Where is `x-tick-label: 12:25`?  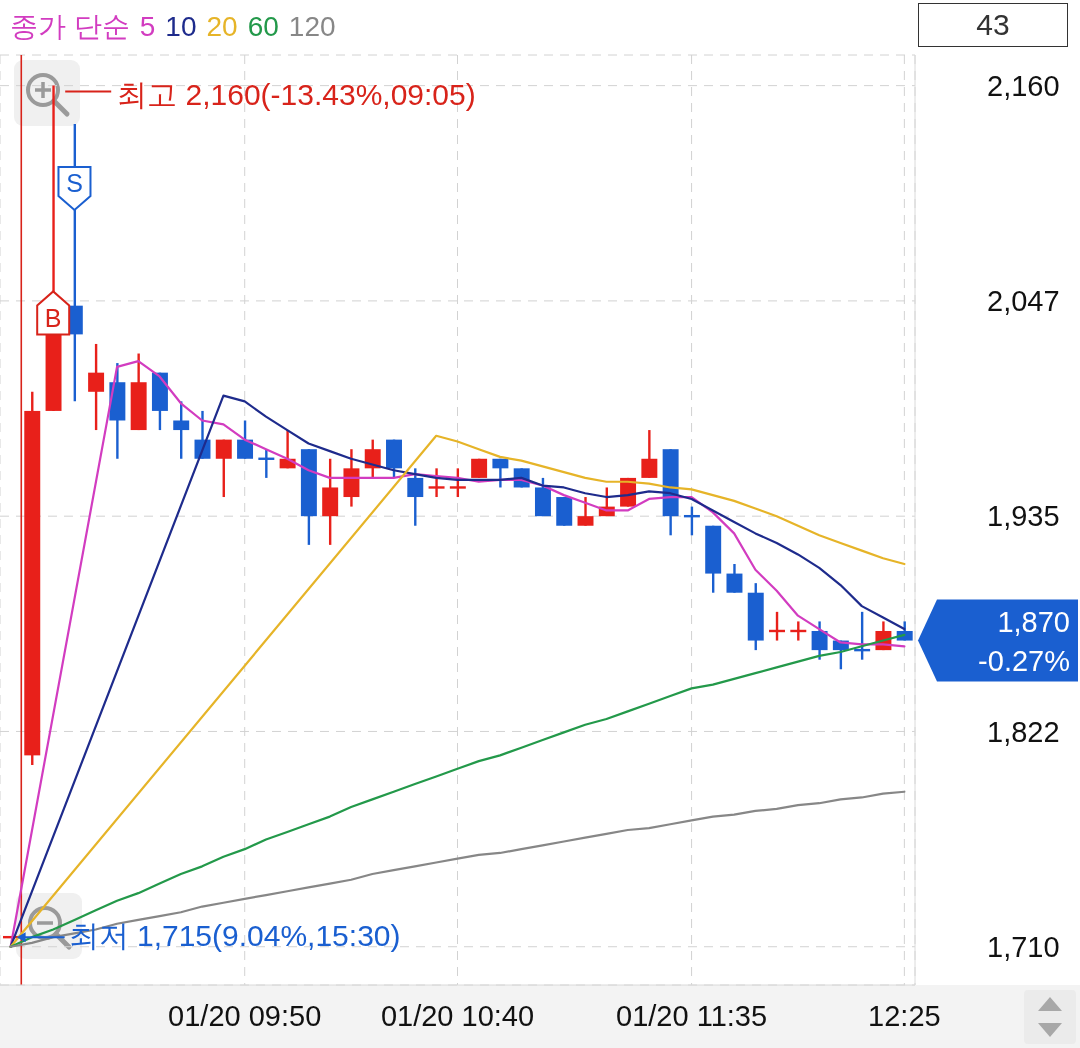 x-tick-label: 12:25 is located at coordinates (904, 1015).